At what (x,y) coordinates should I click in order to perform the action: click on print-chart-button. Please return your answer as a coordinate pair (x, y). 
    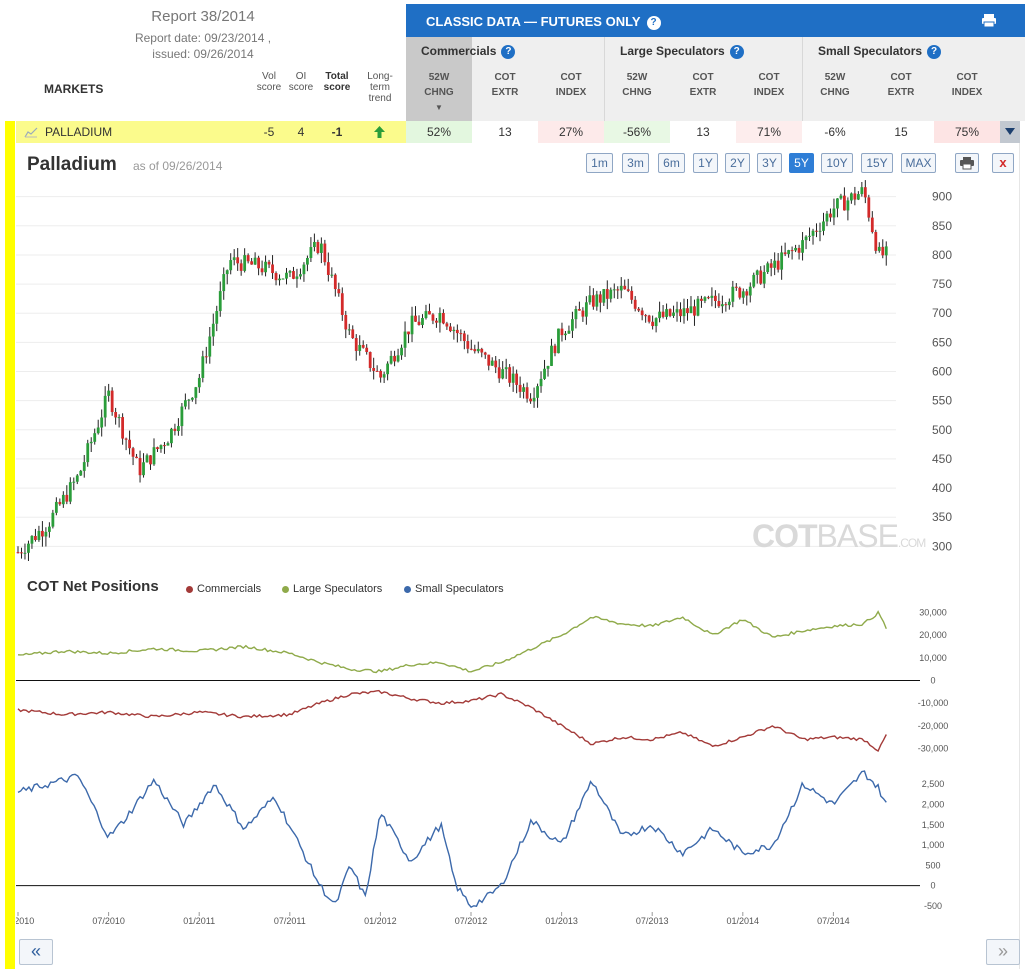
    Looking at the image, I should click on (967, 163).